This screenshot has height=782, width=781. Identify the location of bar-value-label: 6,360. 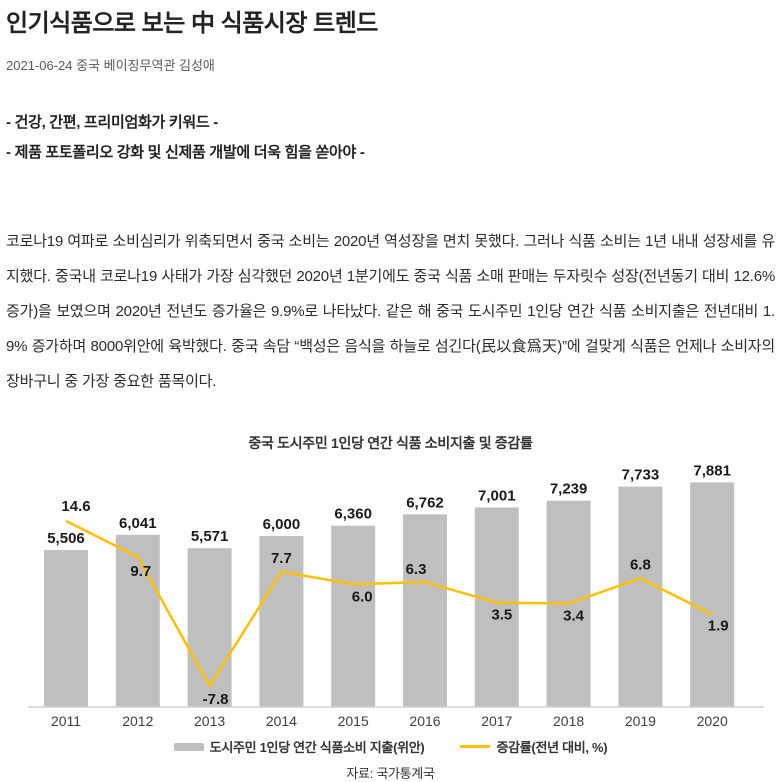
(353, 514).